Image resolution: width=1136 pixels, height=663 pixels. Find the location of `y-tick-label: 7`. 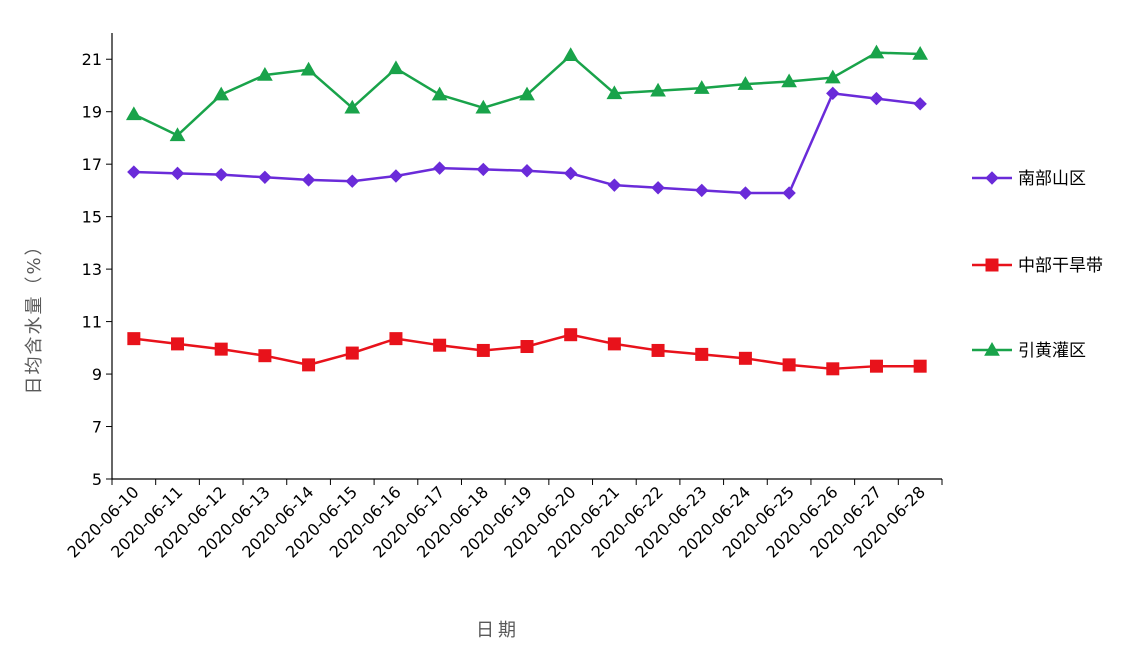

y-tick-label: 7 is located at coordinates (97, 427).